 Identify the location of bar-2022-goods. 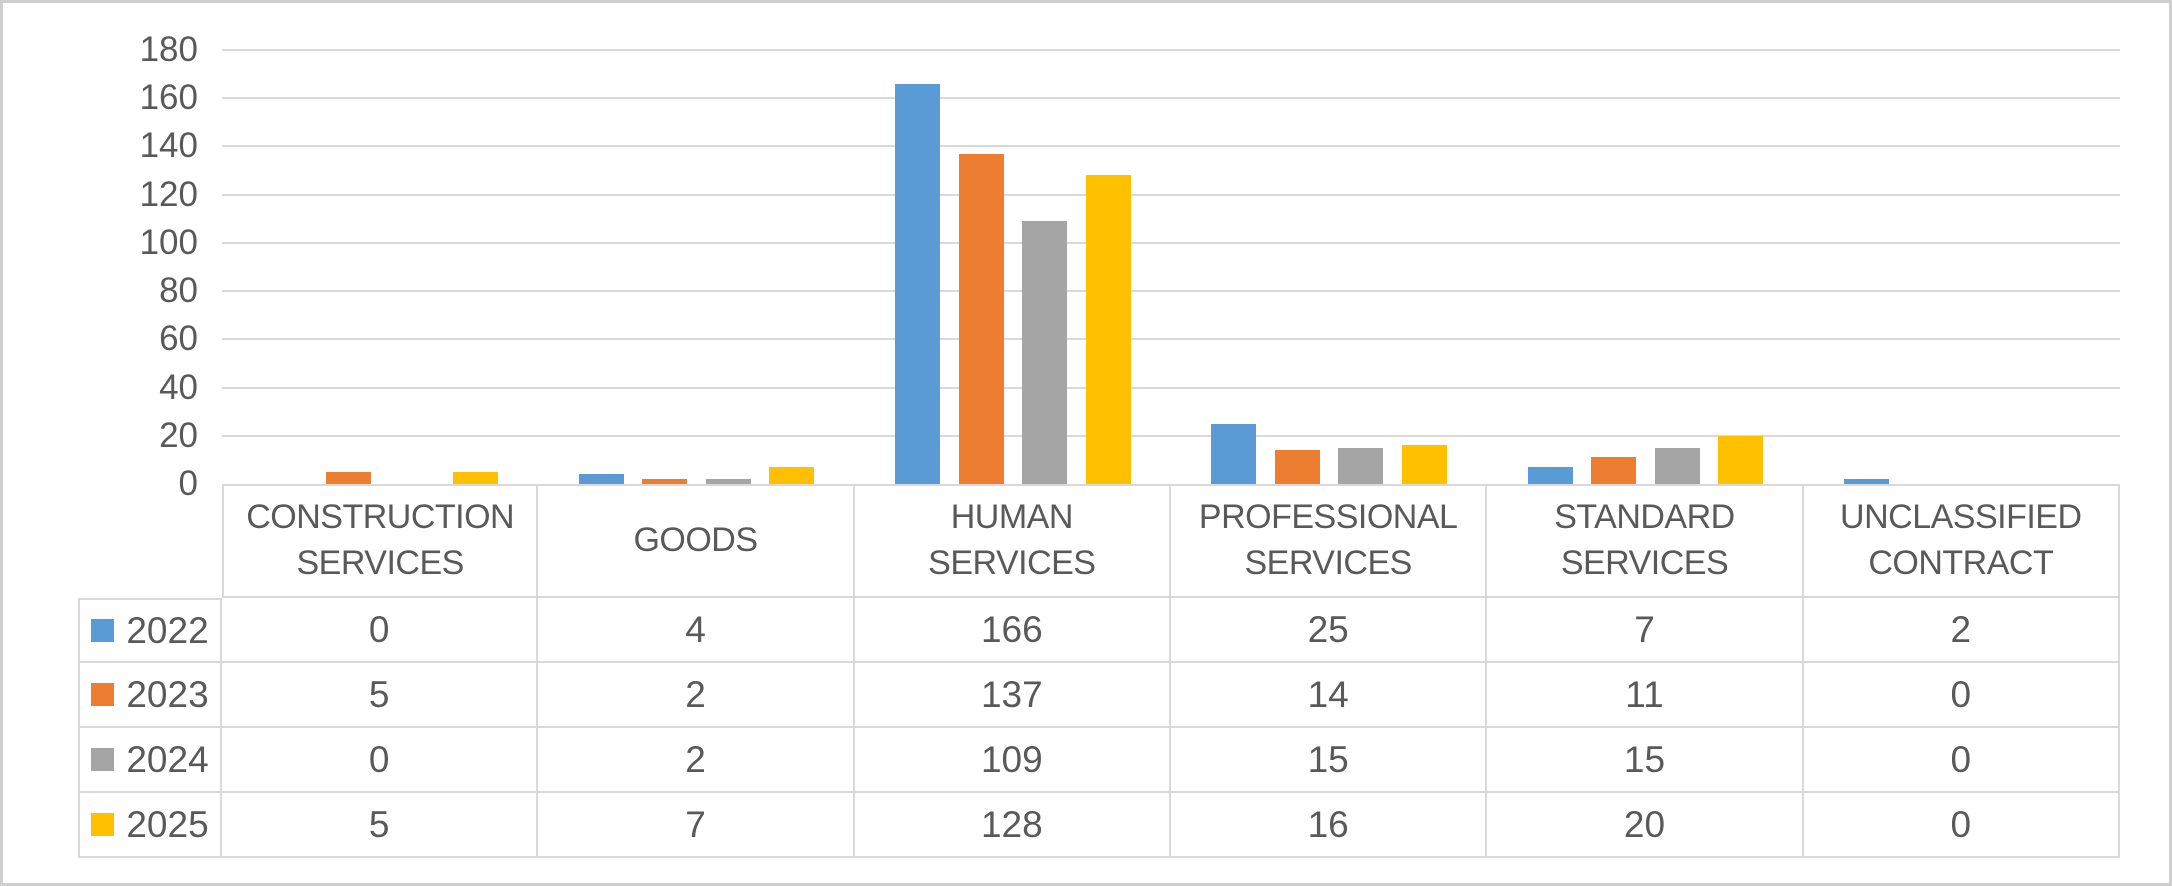
(601, 479).